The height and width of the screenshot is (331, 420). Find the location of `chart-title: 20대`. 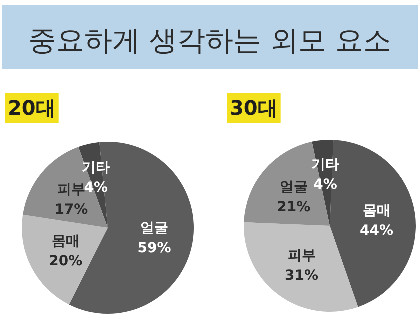

chart-title: 20대 is located at coordinates (32, 108).